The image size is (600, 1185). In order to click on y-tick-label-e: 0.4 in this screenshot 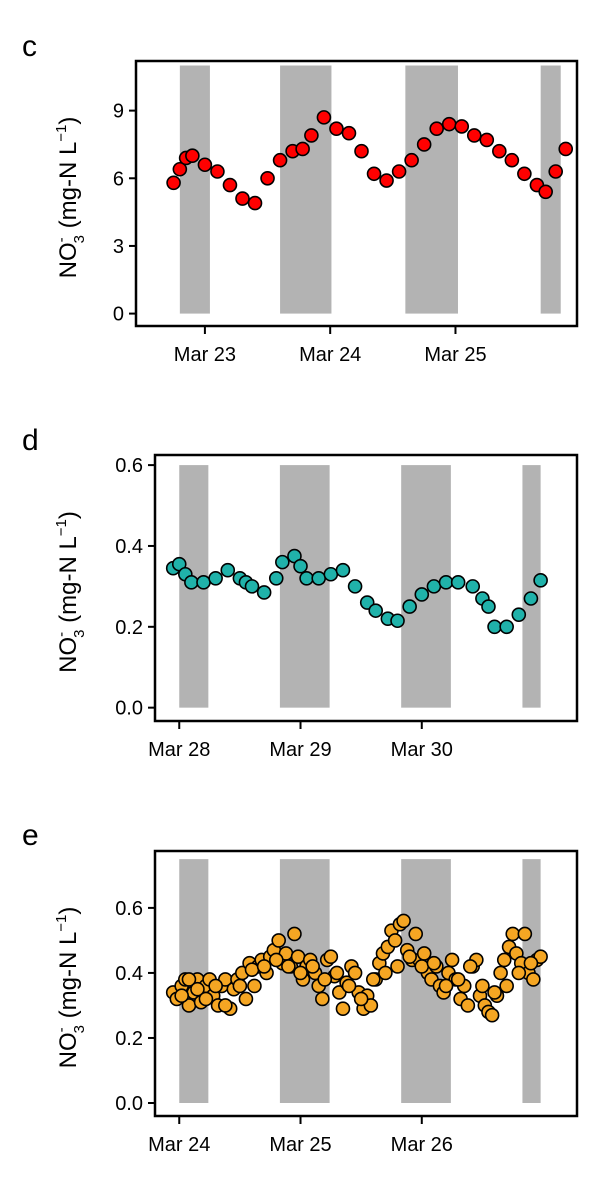, I will do `click(129, 974)`.